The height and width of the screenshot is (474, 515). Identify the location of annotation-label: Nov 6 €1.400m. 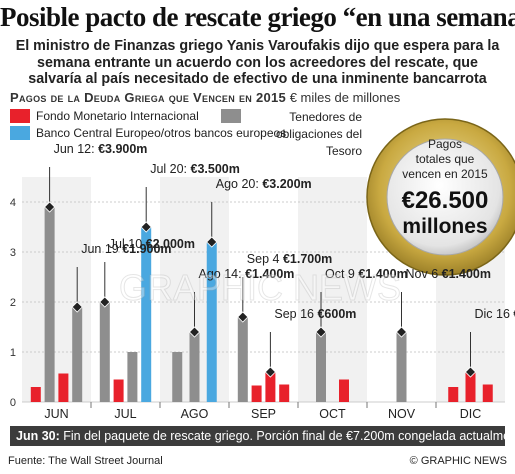
(449, 274).